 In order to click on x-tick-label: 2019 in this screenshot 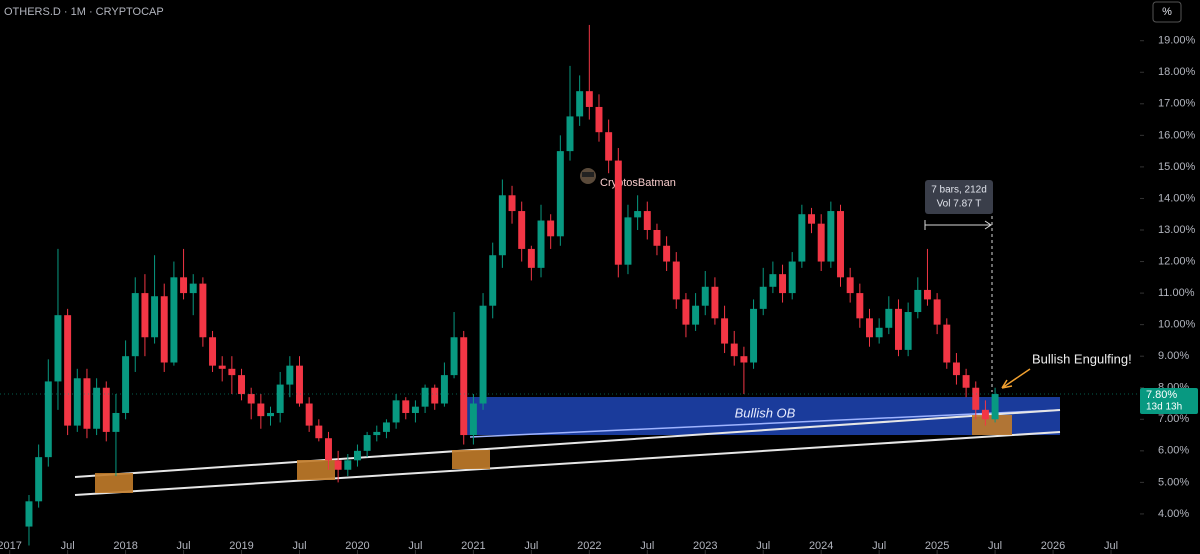, I will do `click(241, 546)`.